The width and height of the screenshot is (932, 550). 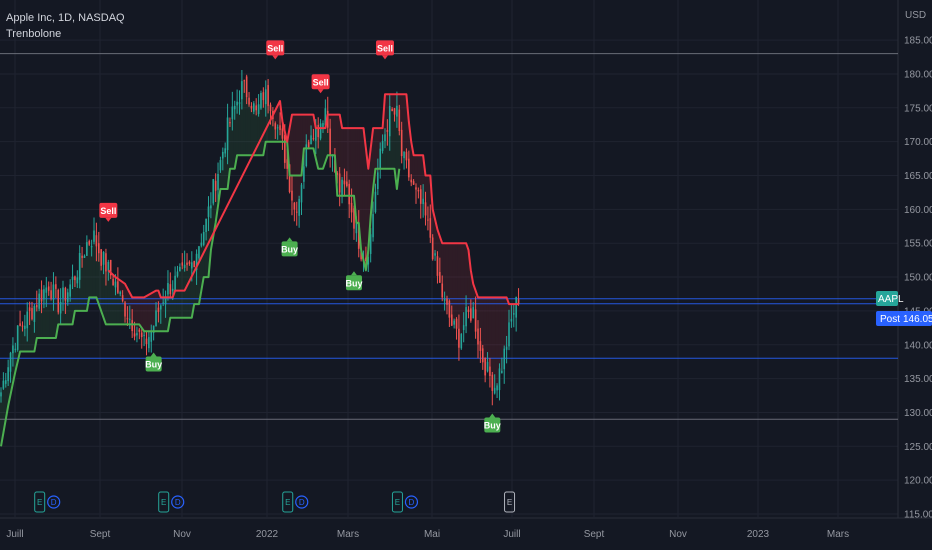 I want to click on chart-legend: Apple Inc, 1D, NASDAQ Trenbolone, so click(x=65, y=26).